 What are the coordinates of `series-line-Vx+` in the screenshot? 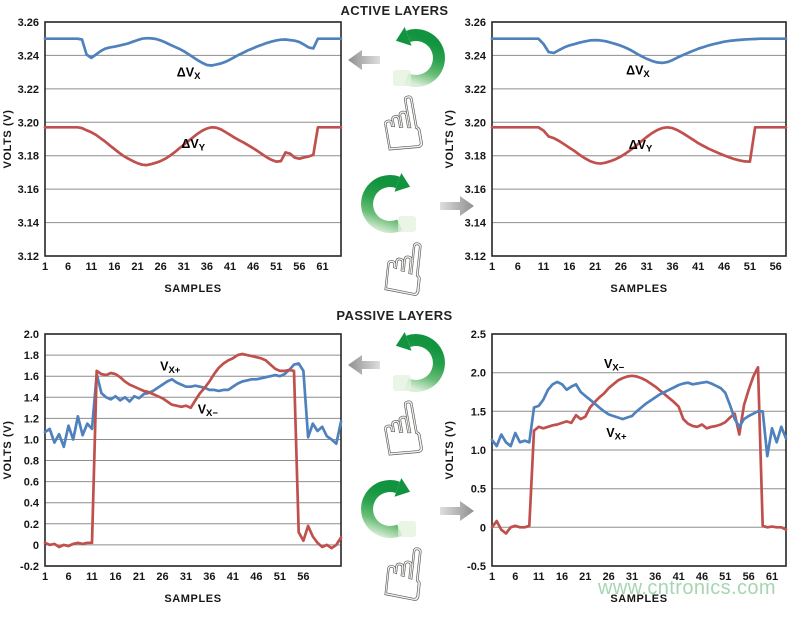 It's located at (639, 419).